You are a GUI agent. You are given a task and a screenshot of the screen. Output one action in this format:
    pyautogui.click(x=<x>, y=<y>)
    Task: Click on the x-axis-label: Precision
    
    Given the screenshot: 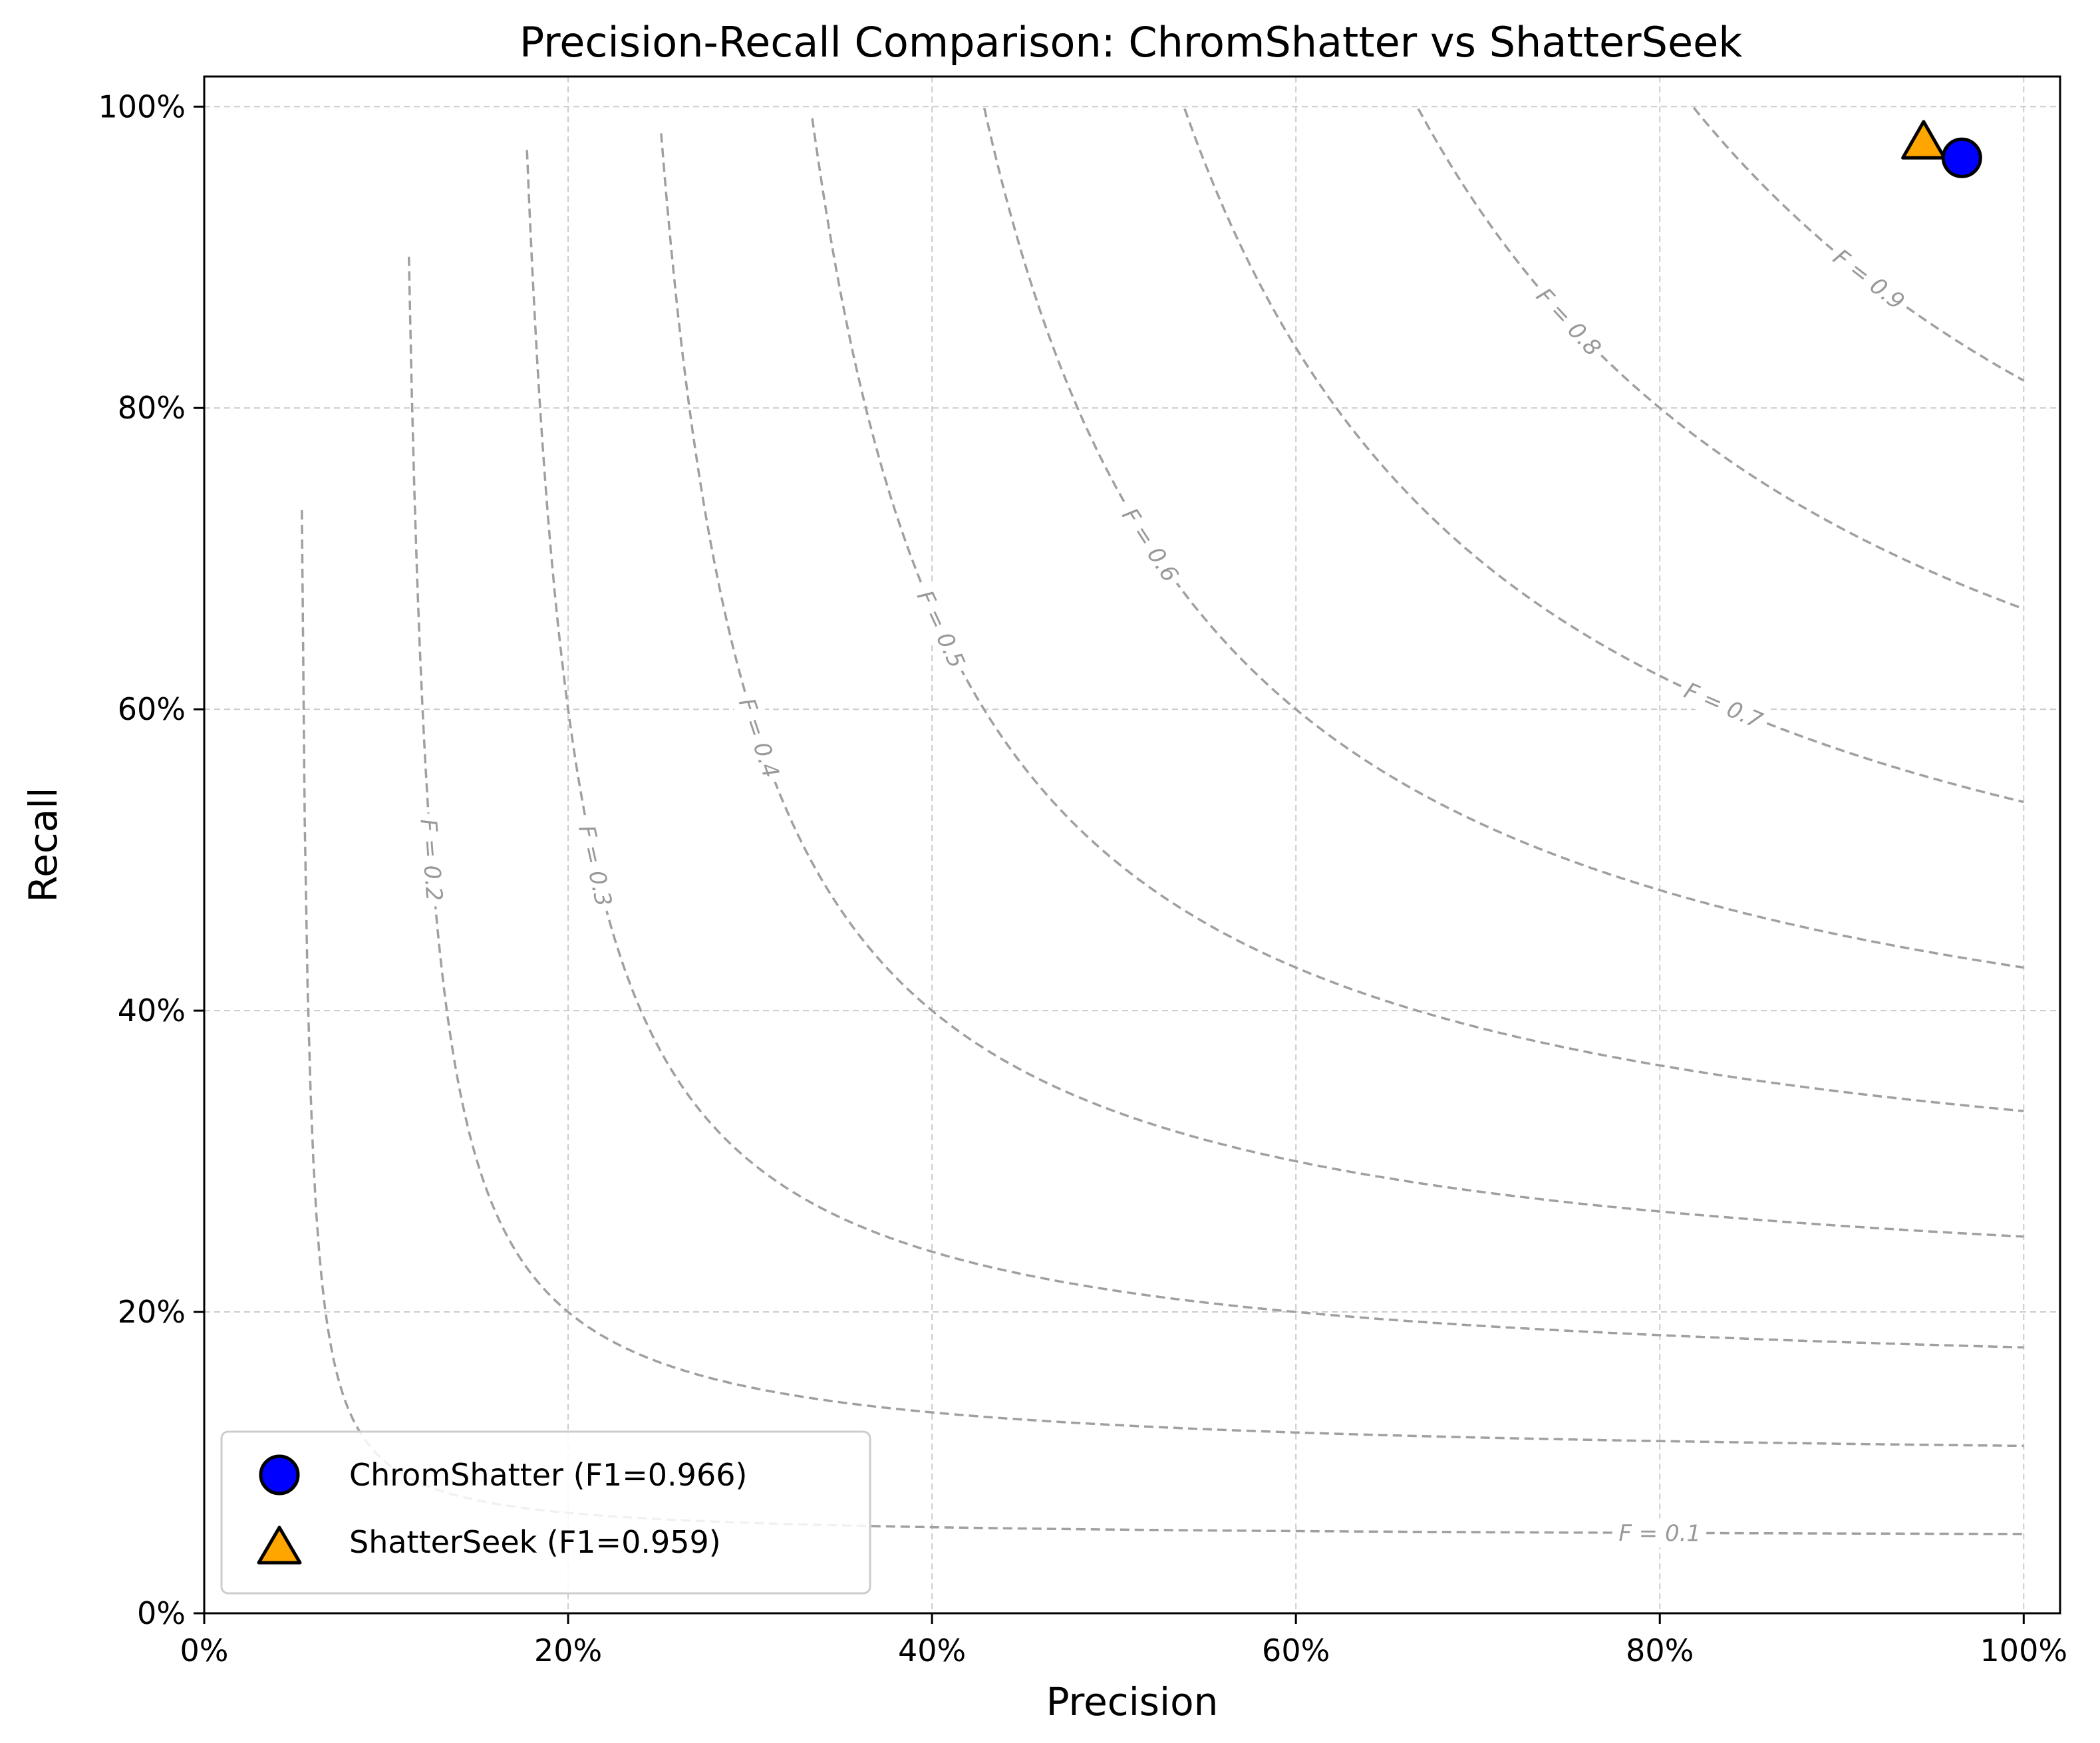 What is the action you would take?
    pyautogui.click(x=1132, y=1702)
    